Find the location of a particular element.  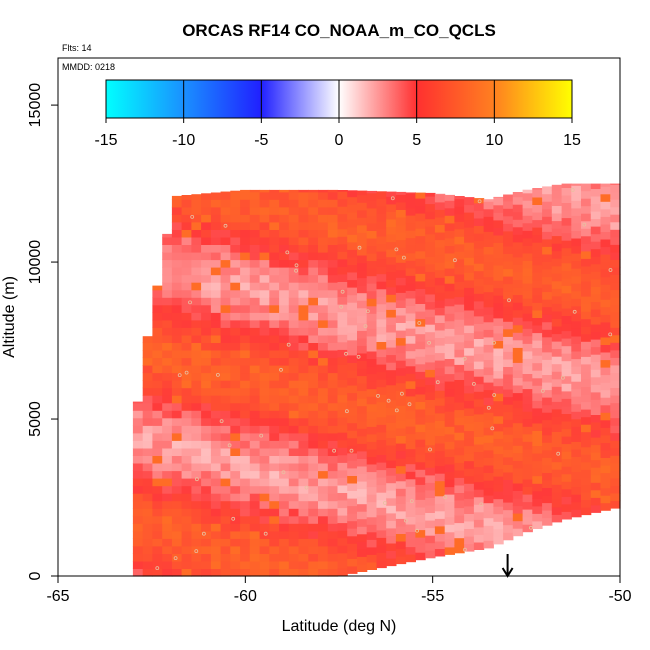

colorbar-tick-label: 15 is located at coordinates (572, 140).